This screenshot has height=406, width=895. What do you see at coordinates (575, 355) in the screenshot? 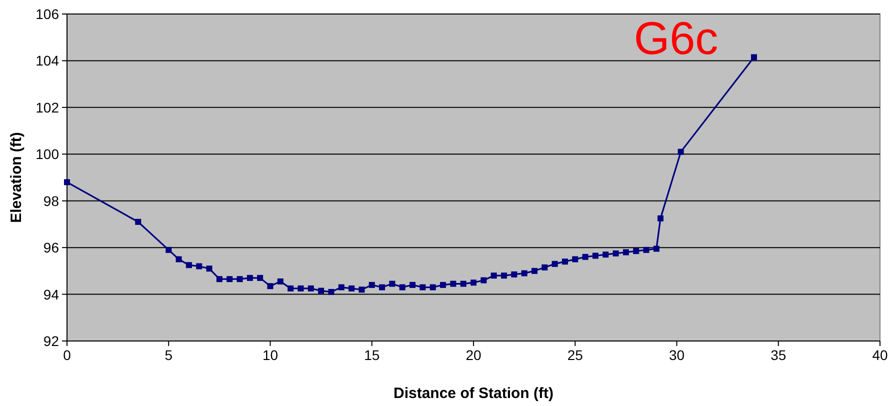
I see `x-tick-label: 25` at bounding box center [575, 355].